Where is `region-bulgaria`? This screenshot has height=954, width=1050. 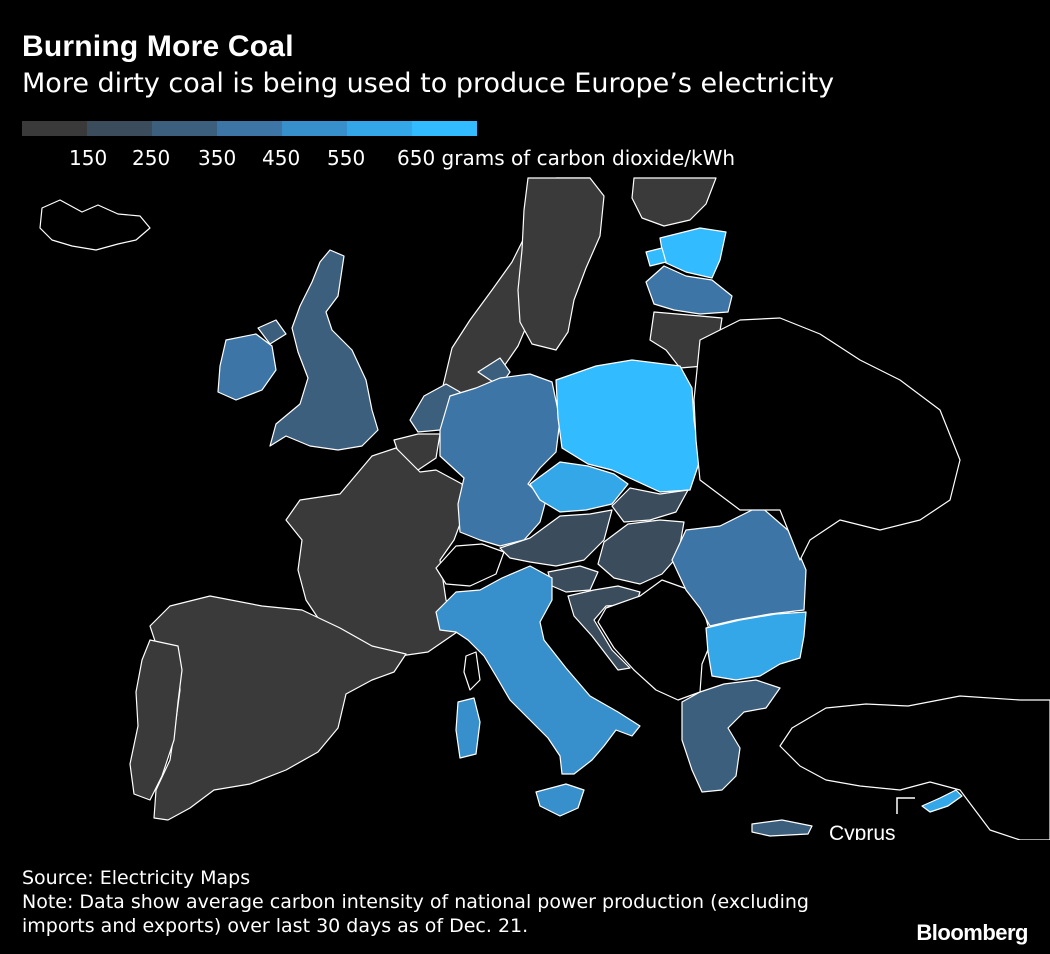 region-bulgaria is located at coordinates (756, 646).